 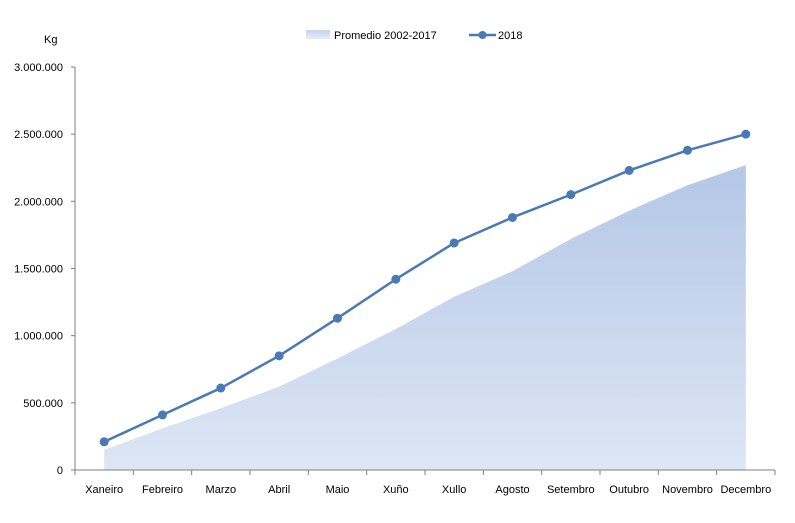 I want to click on x-tick-label: Marzo, so click(x=221, y=490).